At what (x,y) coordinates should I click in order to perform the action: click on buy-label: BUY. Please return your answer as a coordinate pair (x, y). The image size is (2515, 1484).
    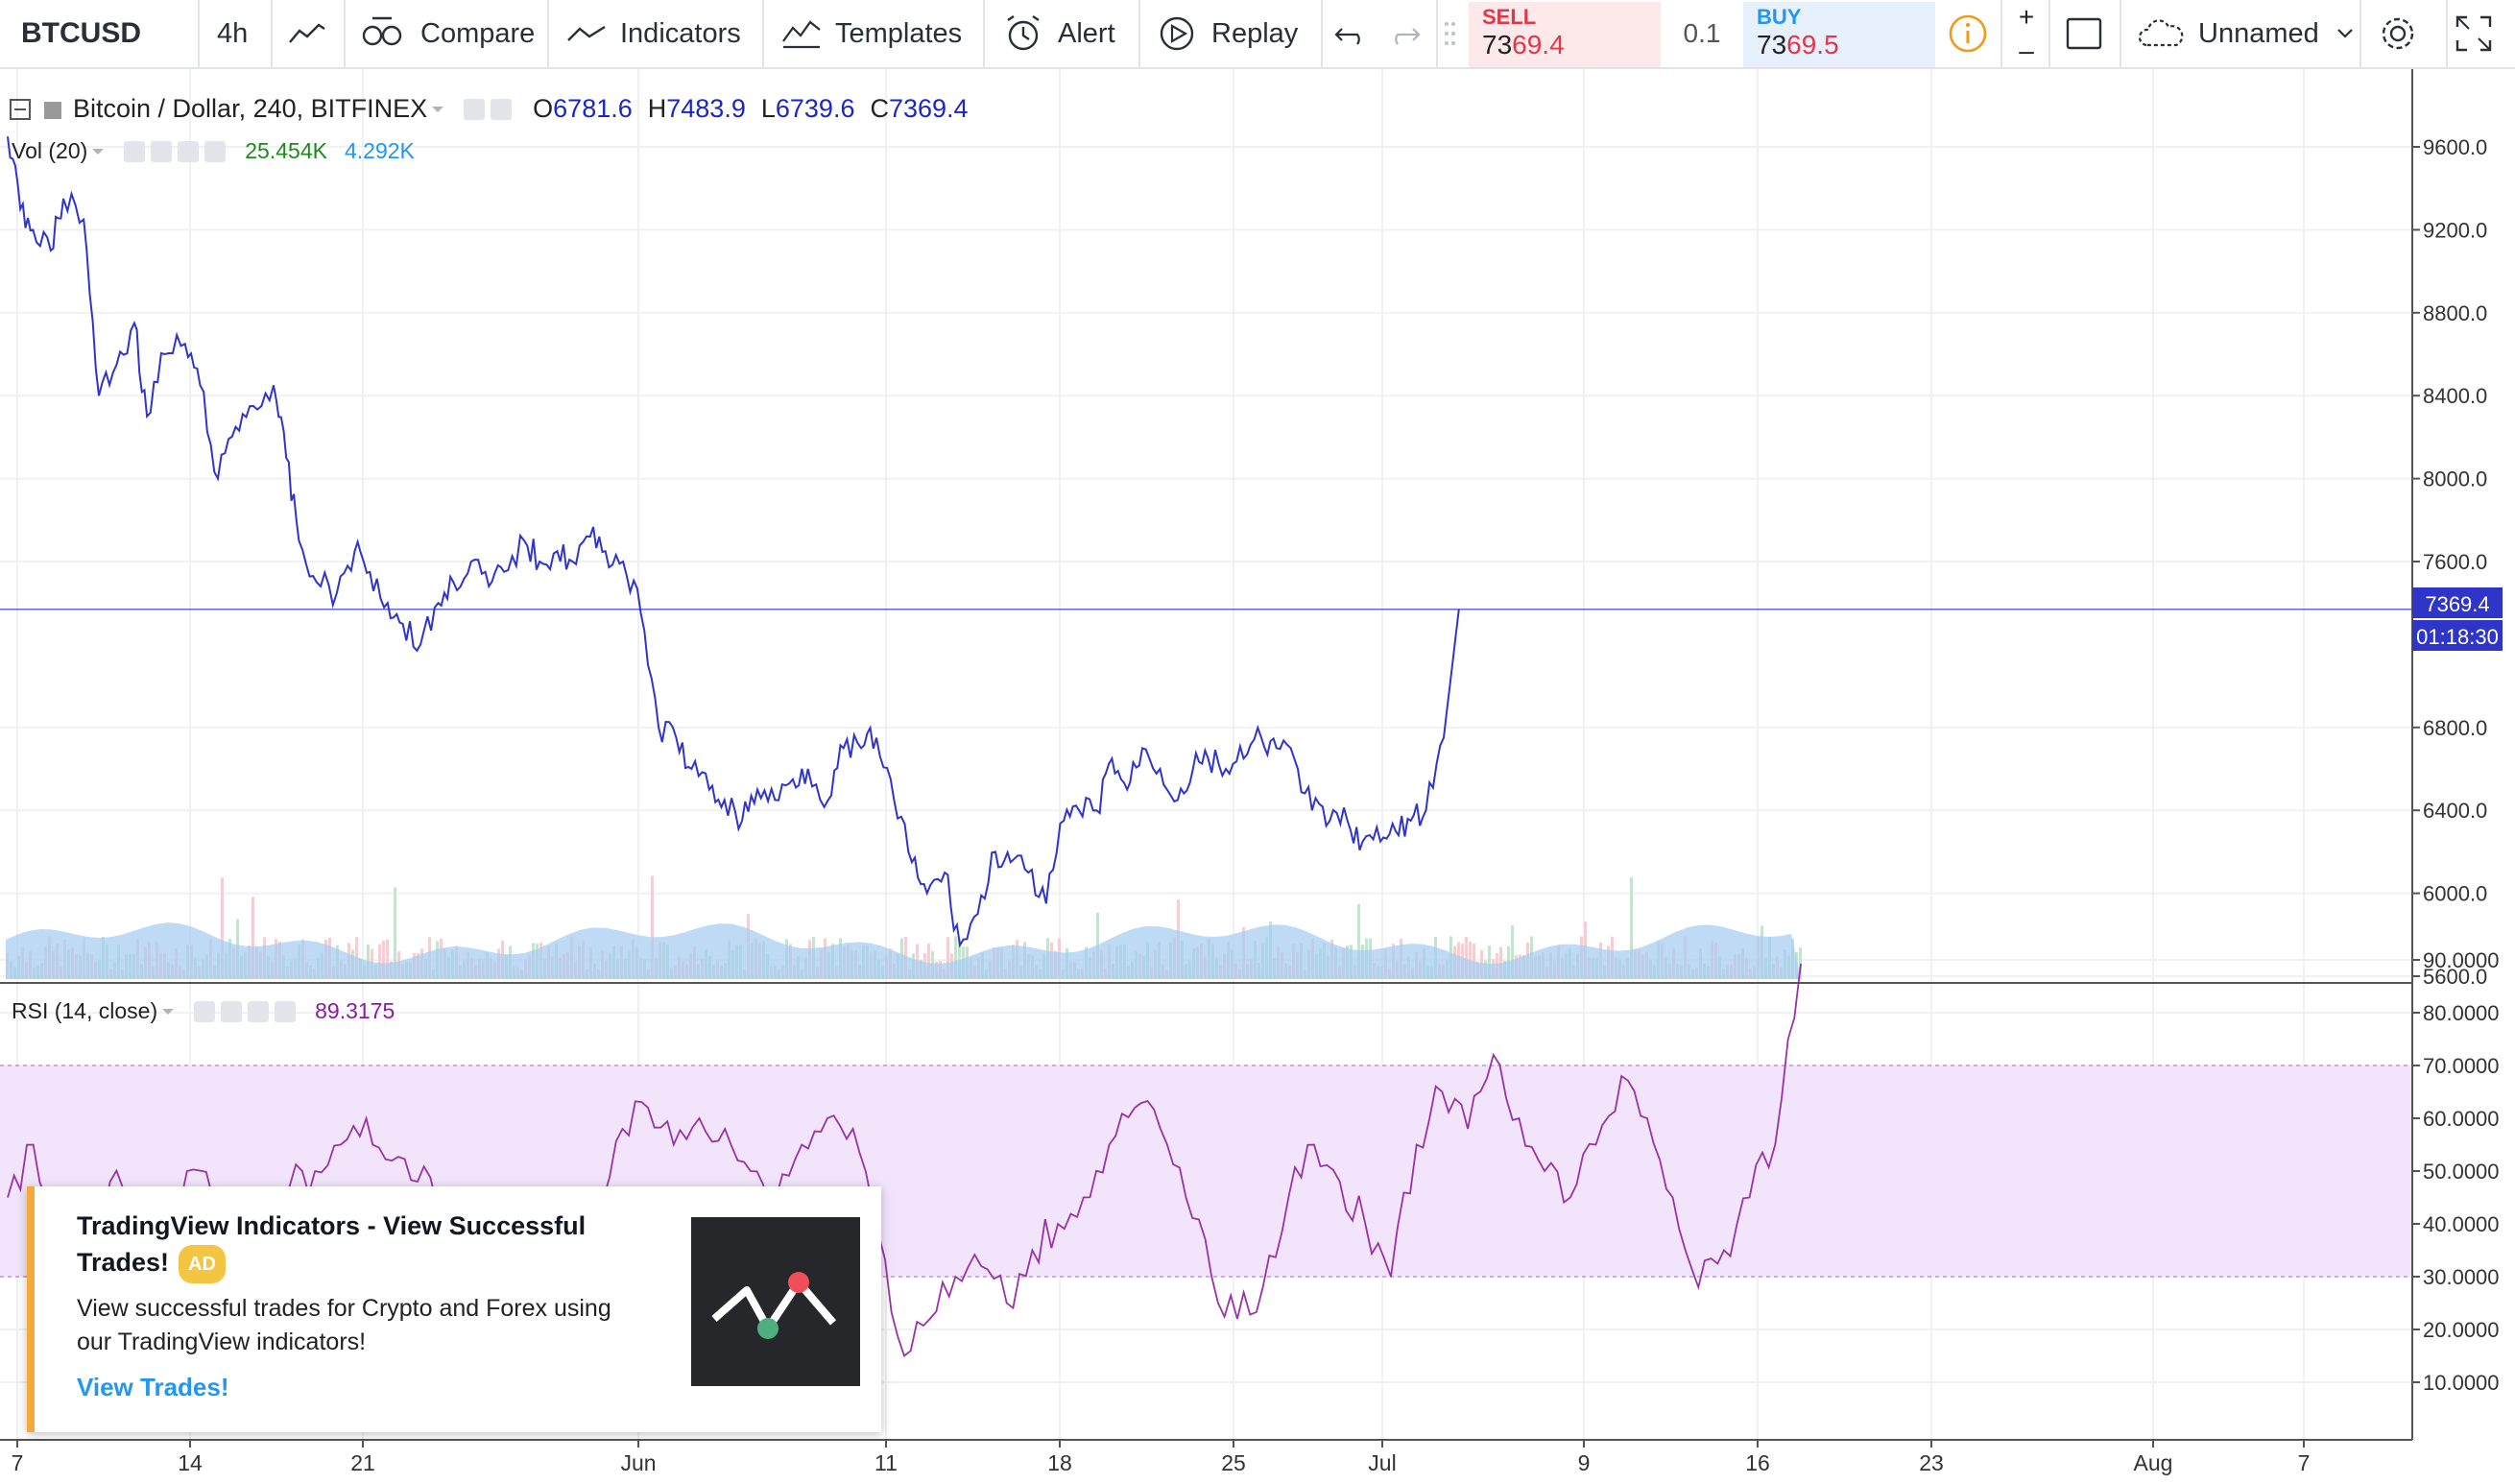
    Looking at the image, I should click on (1779, 17).